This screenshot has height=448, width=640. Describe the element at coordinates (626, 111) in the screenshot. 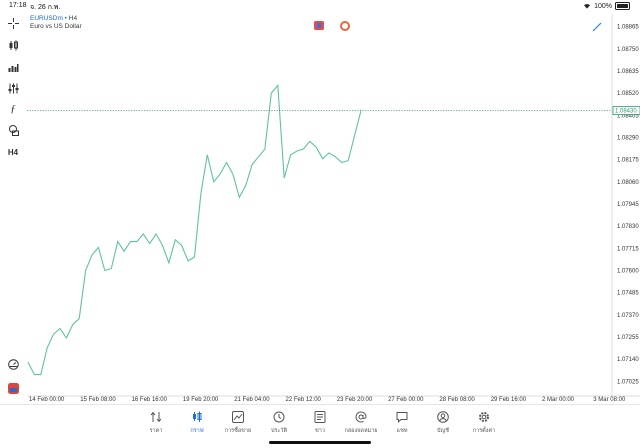

I see `current-price-label: 1.08430` at that location.